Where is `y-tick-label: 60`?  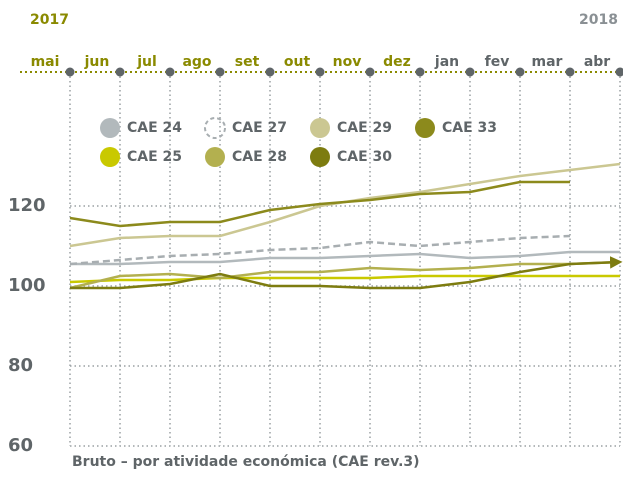 y-tick-label: 60 is located at coordinates (20, 445).